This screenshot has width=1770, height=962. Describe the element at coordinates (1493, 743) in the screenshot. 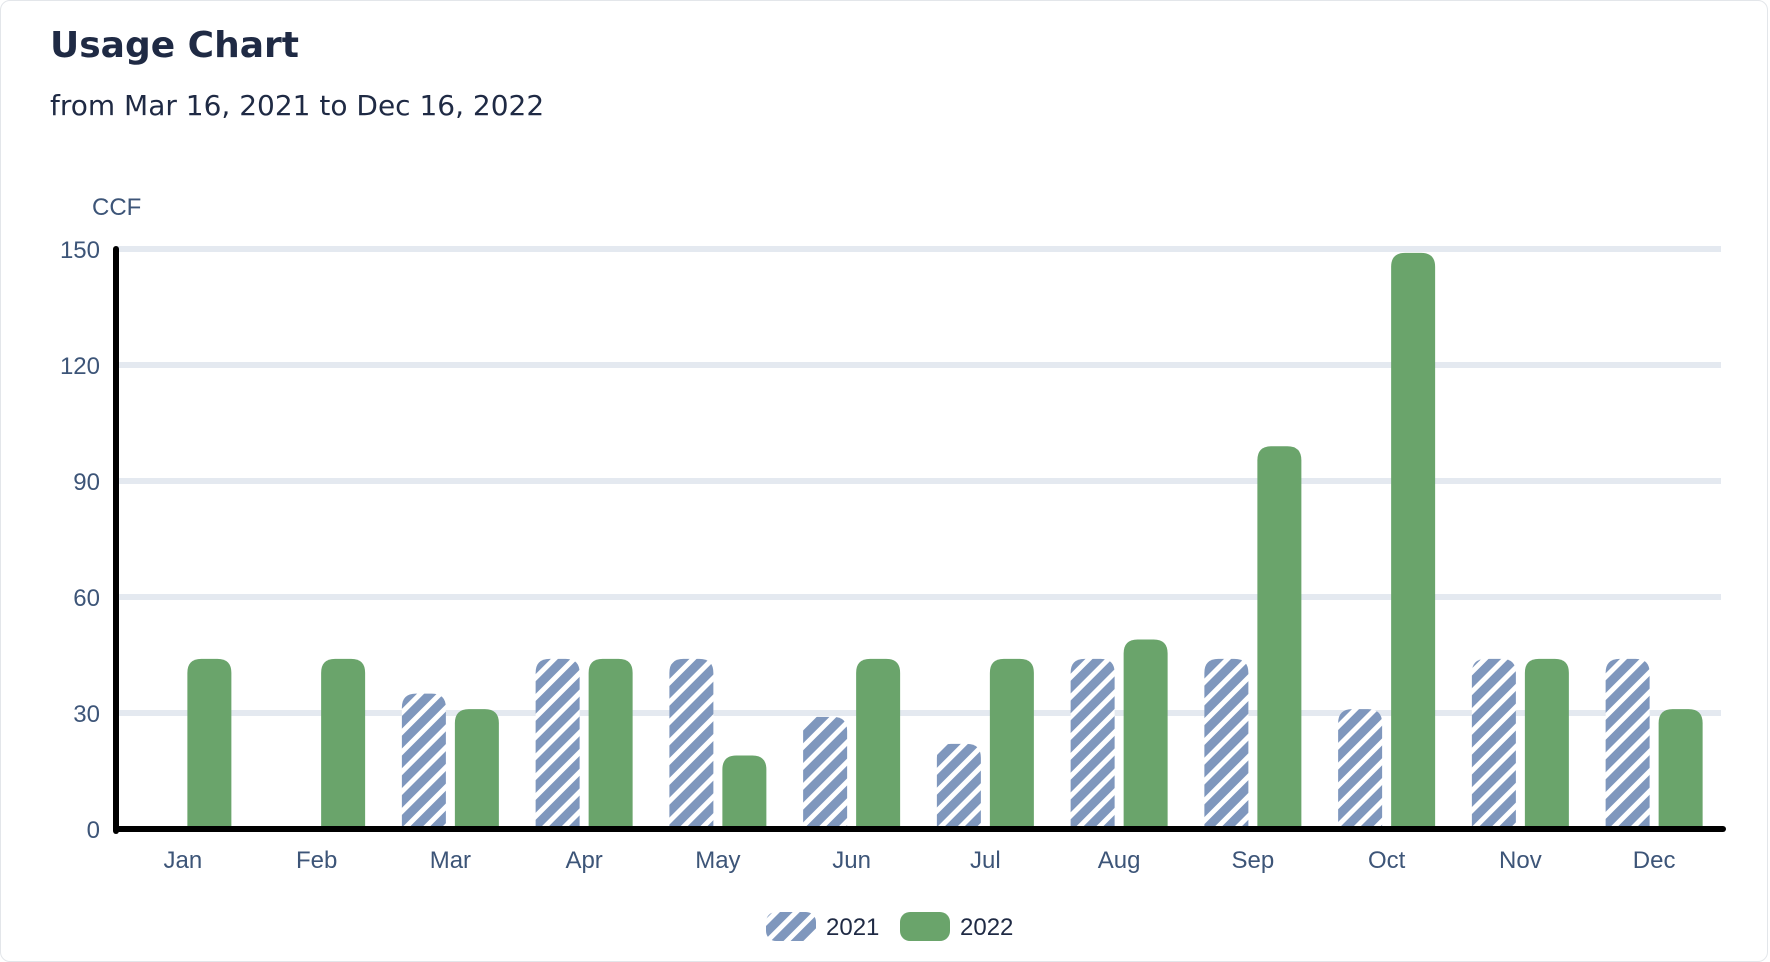

I see `bar-2021-nov` at that location.